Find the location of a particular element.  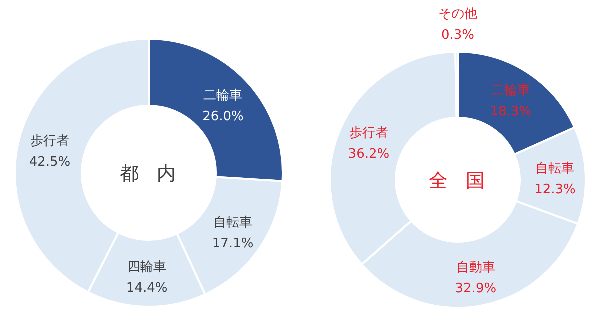

data-label: 26.0% is located at coordinates (223, 116).